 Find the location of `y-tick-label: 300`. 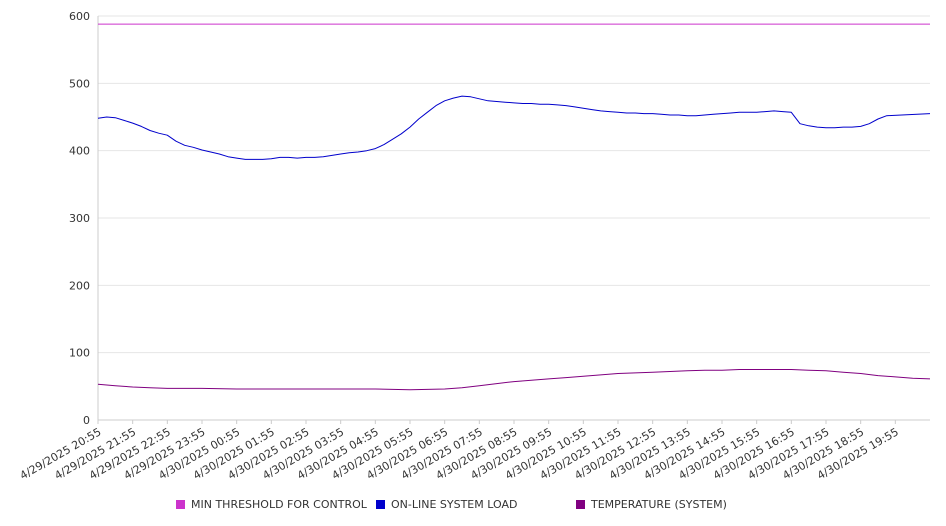

y-tick-label: 300 is located at coordinates (79, 218).